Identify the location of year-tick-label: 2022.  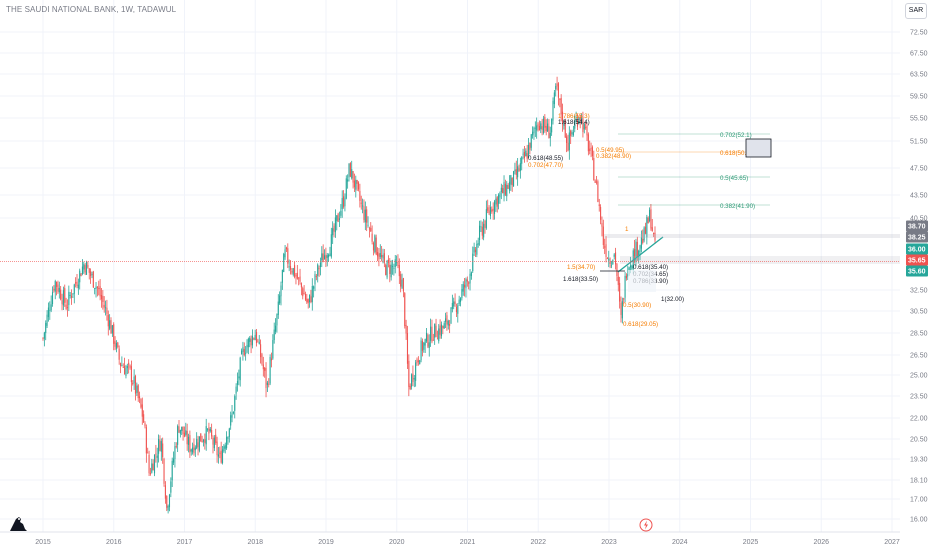
(538, 542).